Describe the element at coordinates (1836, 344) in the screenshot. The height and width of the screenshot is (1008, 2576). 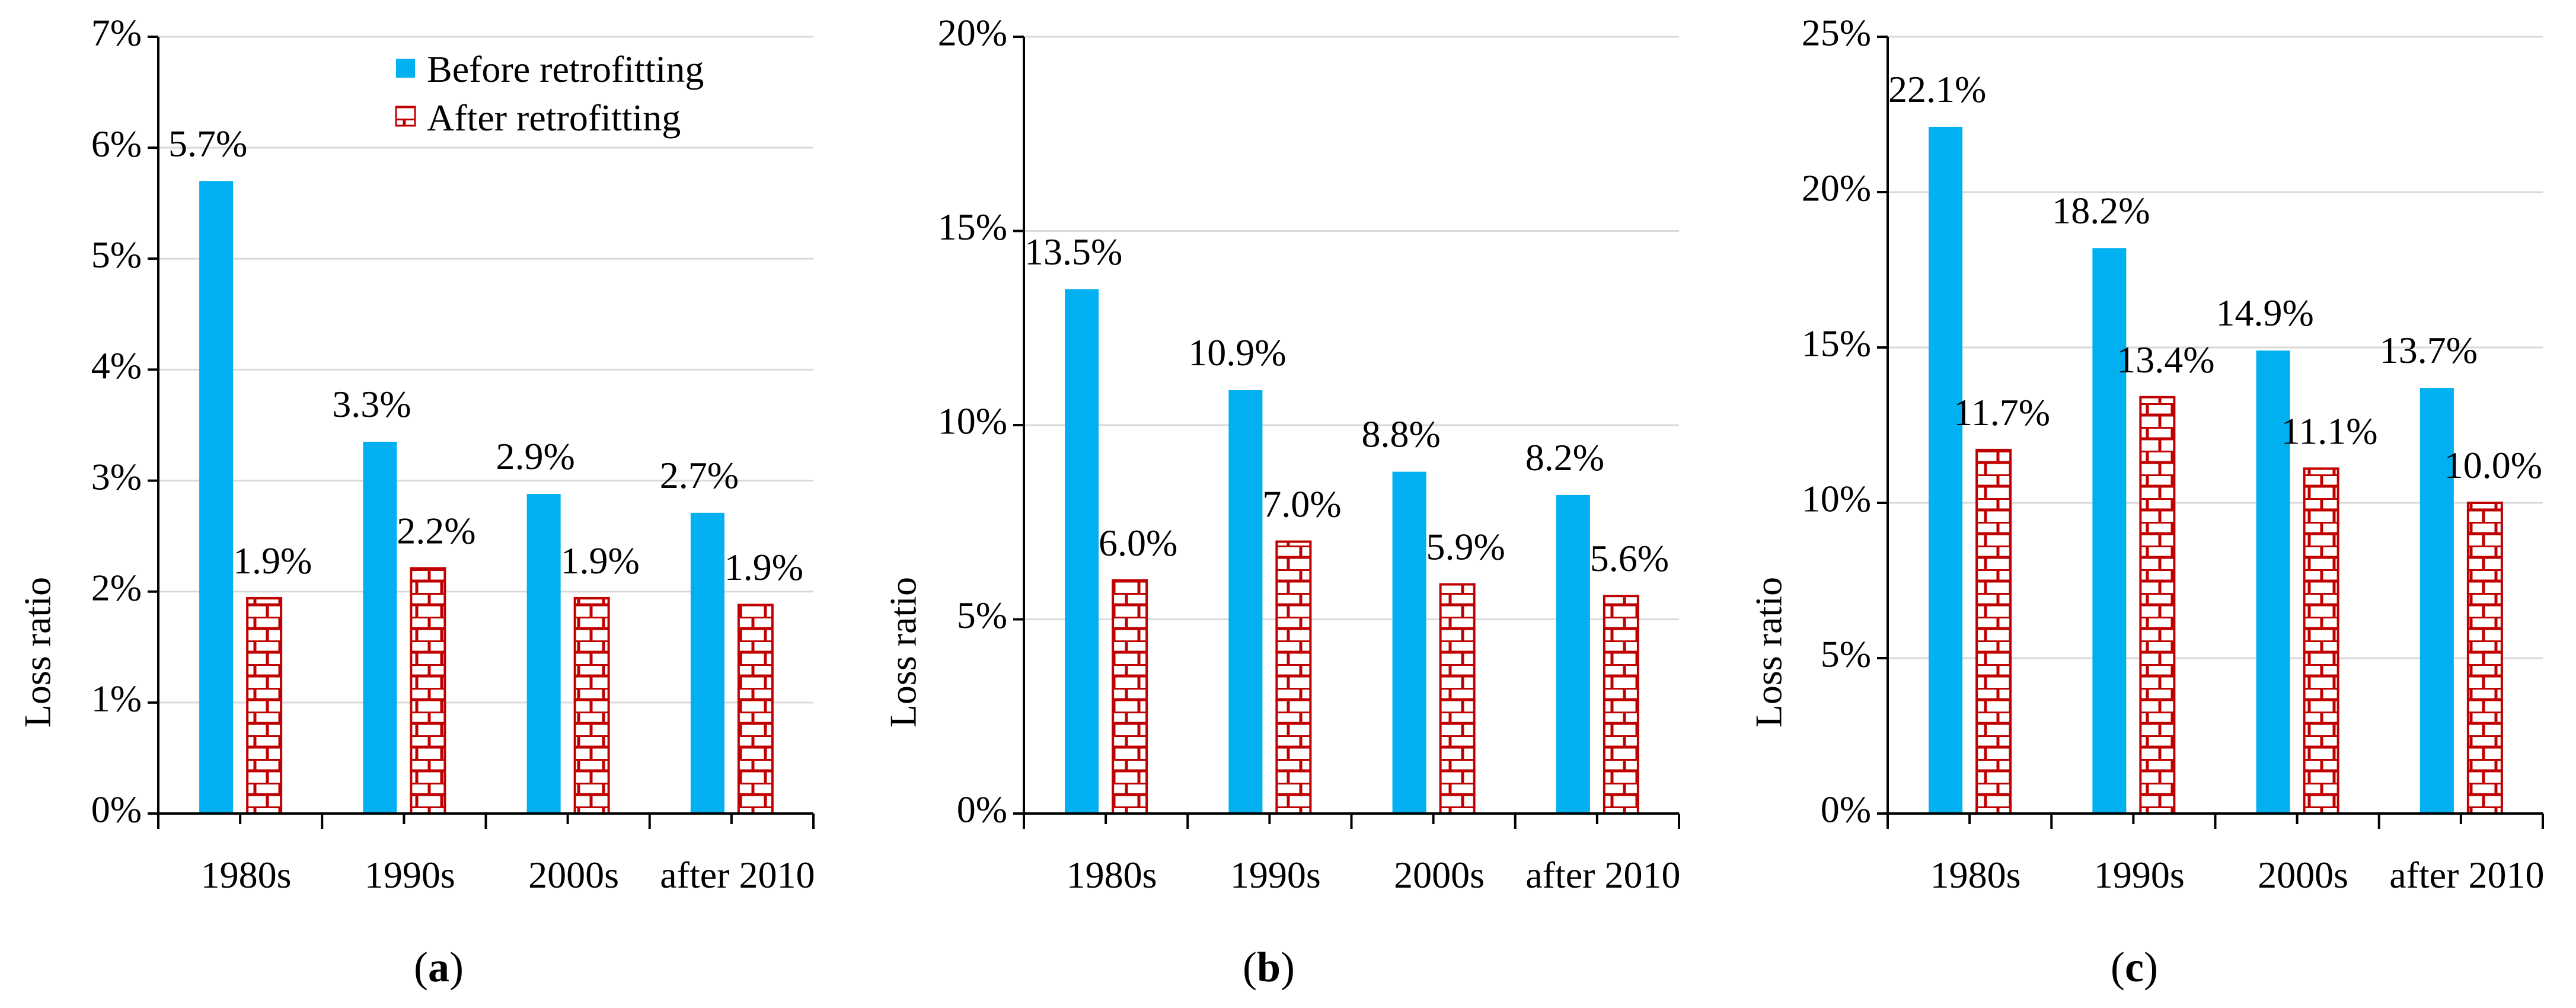
I see `panel-c-y-tick-label: 15%` at that location.